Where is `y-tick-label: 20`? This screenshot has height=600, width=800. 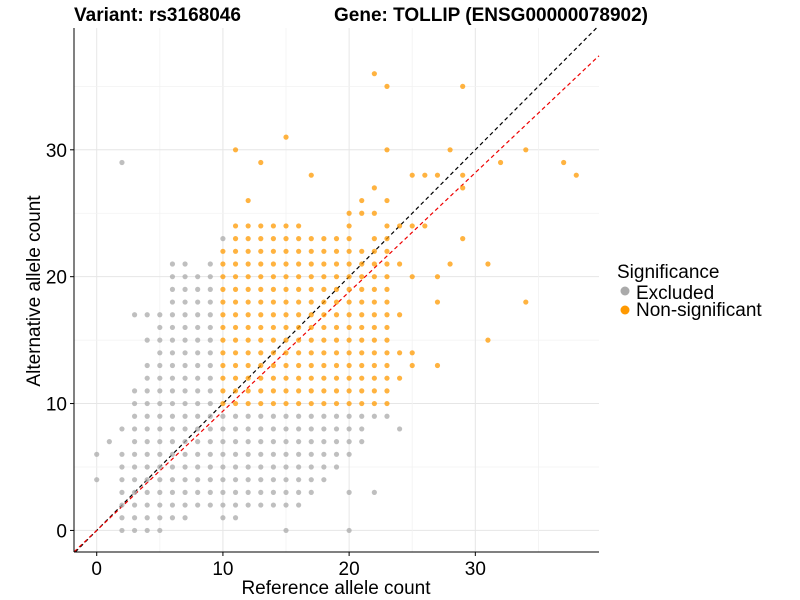 y-tick-label: 20 is located at coordinates (56, 278).